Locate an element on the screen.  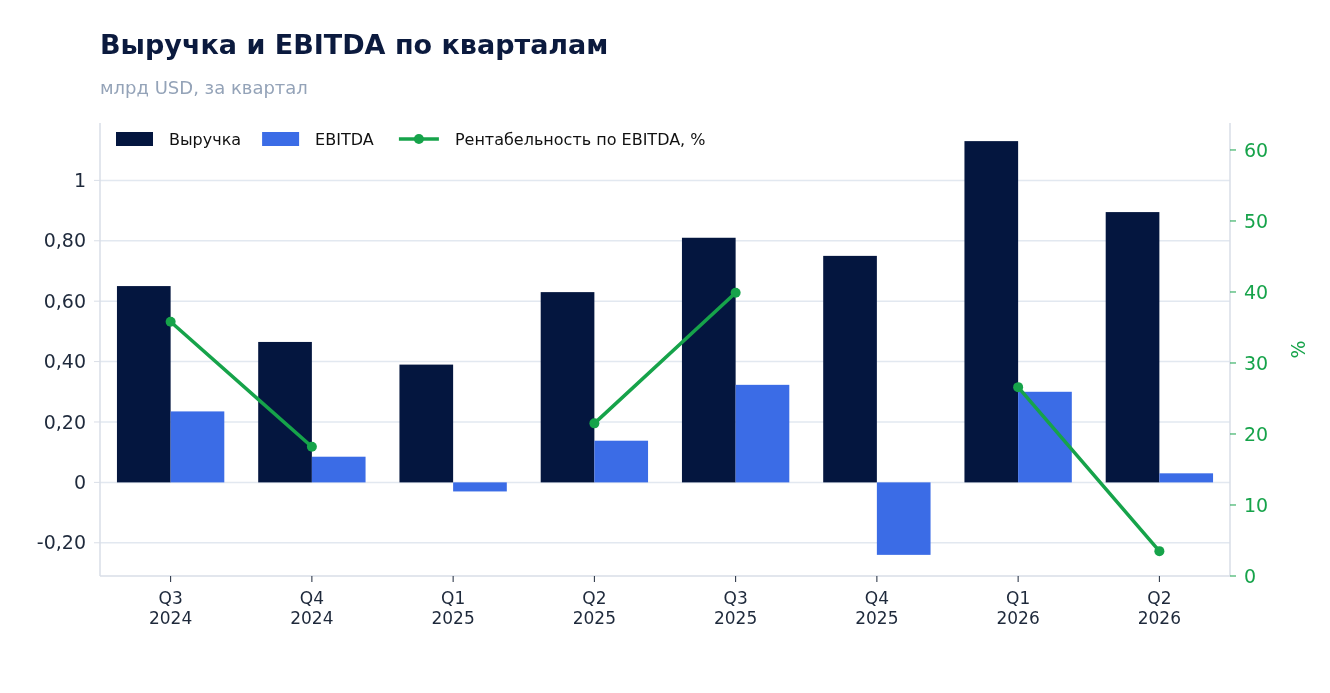
y2-tick-label: 50 is located at coordinates (1256, 220).